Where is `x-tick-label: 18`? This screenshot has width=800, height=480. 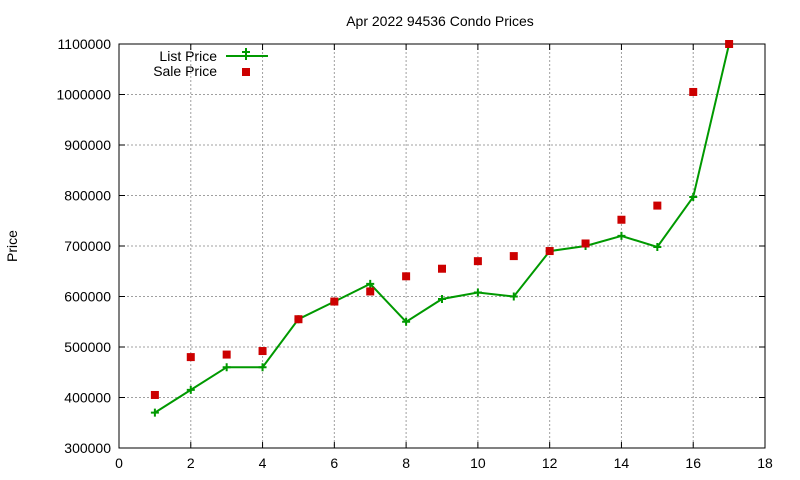 x-tick-label: 18 is located at coordinates (765, 463).